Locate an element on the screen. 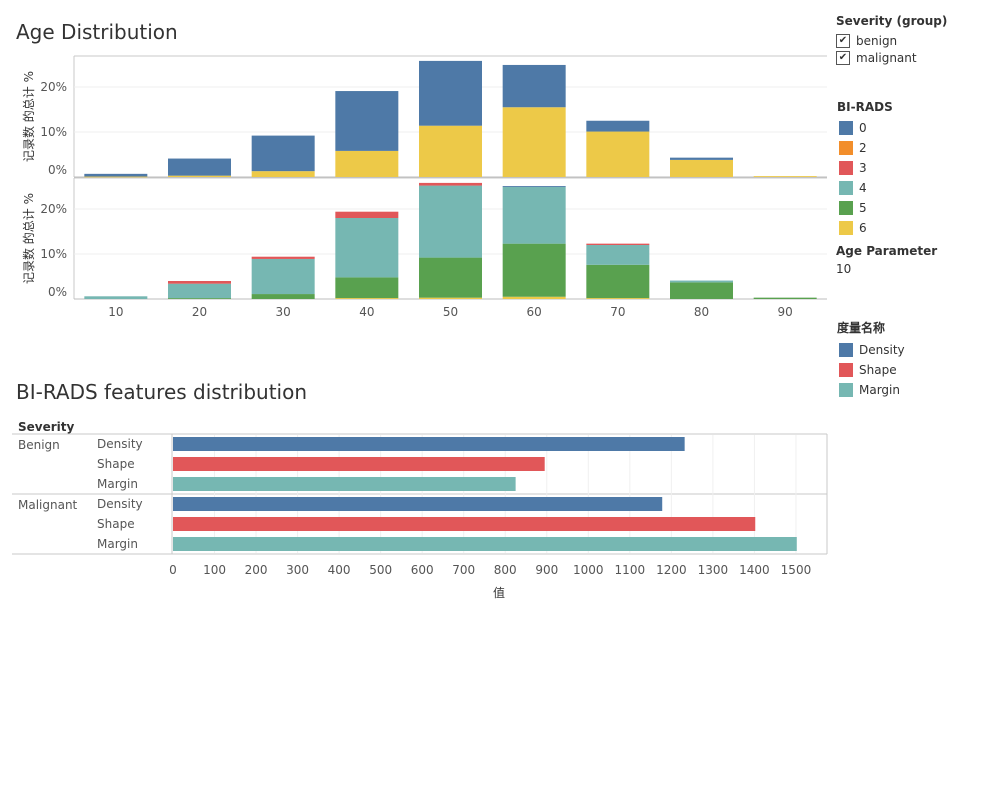 Image resolution: width=999 pixels, height=799 pixels. x-tick-label: 50 is located at coordinates (450, 312).